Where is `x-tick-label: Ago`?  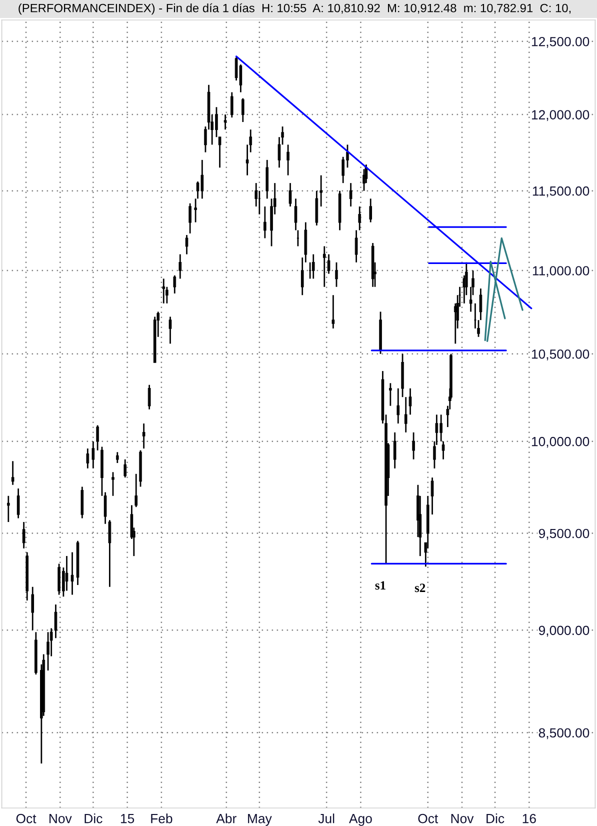 x-tick-label: Ago is located at coordinates (360, 820).